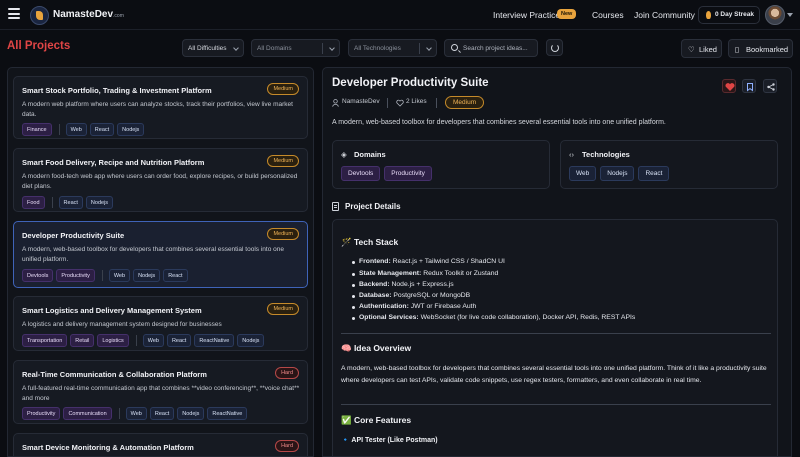 This screenshot has height=457, width=800. Describe the element at coordinates (527, 15) in the screenshot. I see `nav-interview-practice: Interview Practice` at that location.